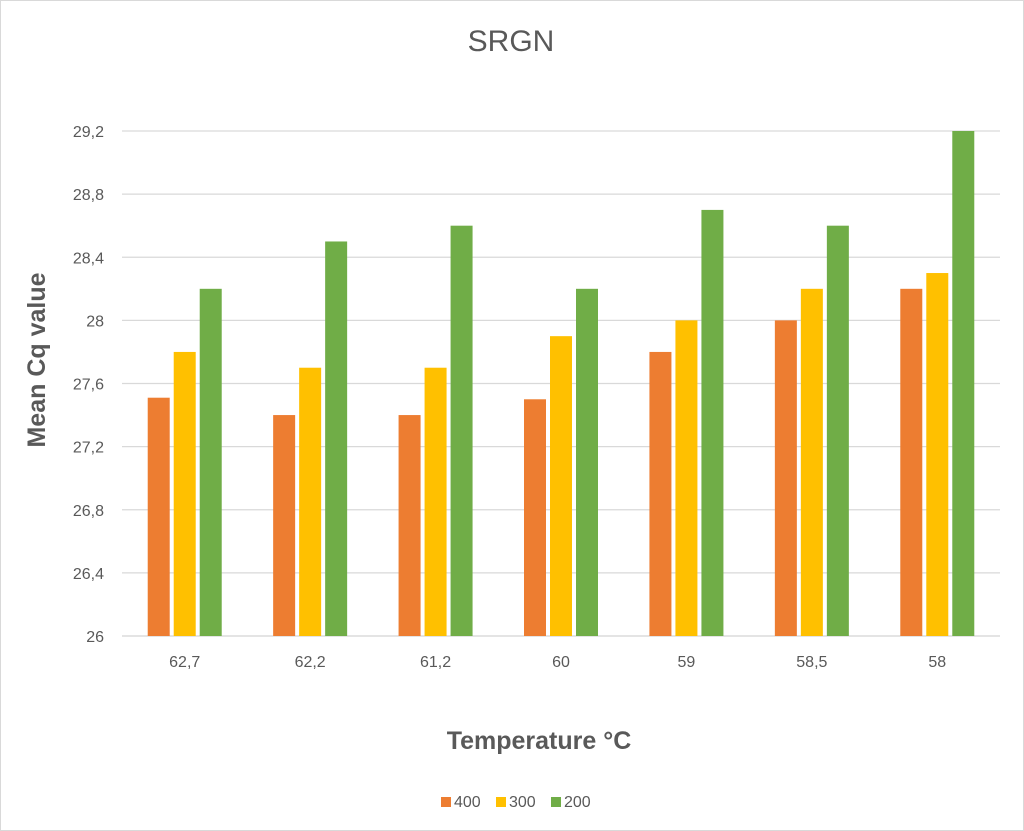 The height and width of the screenshot is (831, 1024). Describe the element at coordinates (811, 662) in the screenshot. I see `x-tick-label: 58,5` at that location.